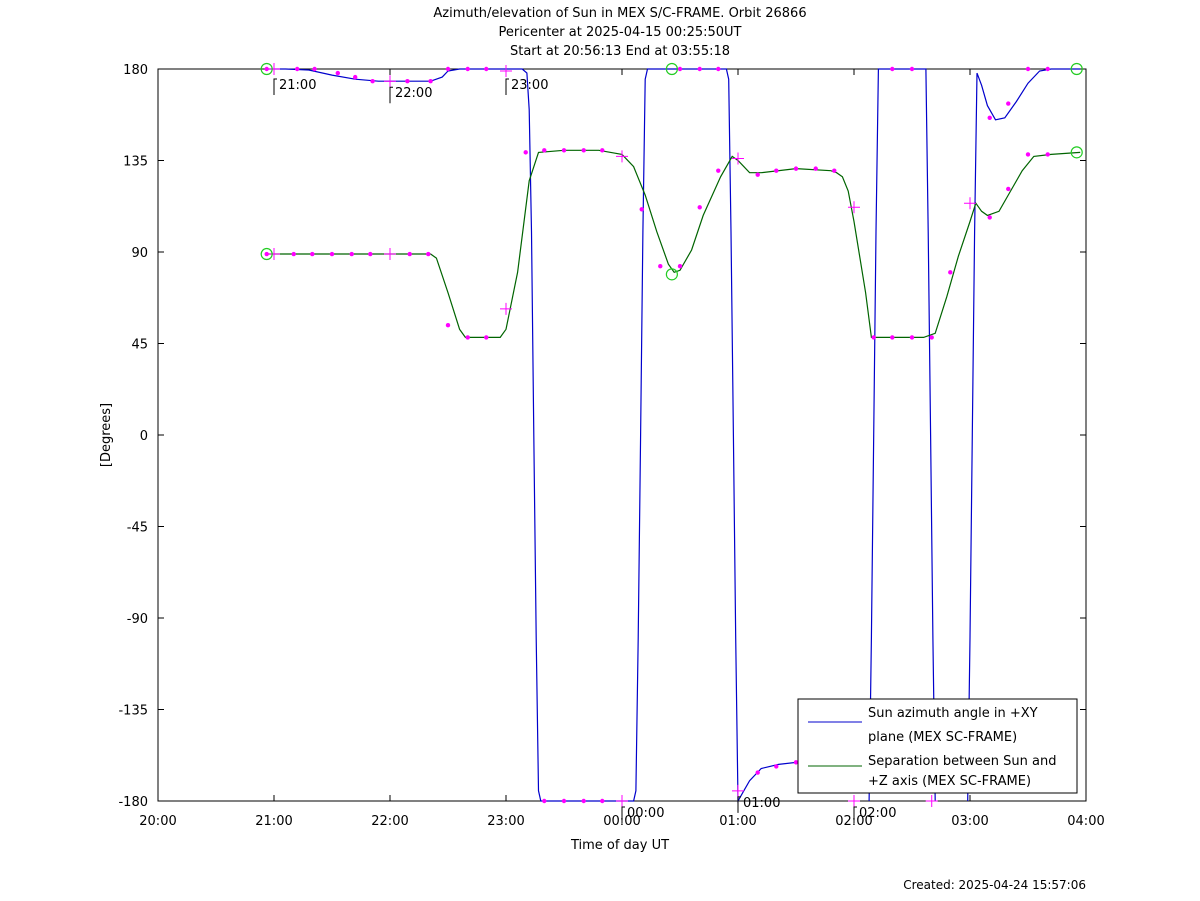  Describe the element at coordinates (645, 813) in the screenshot. I see `hour-annotation-label: 00:00` at that location.